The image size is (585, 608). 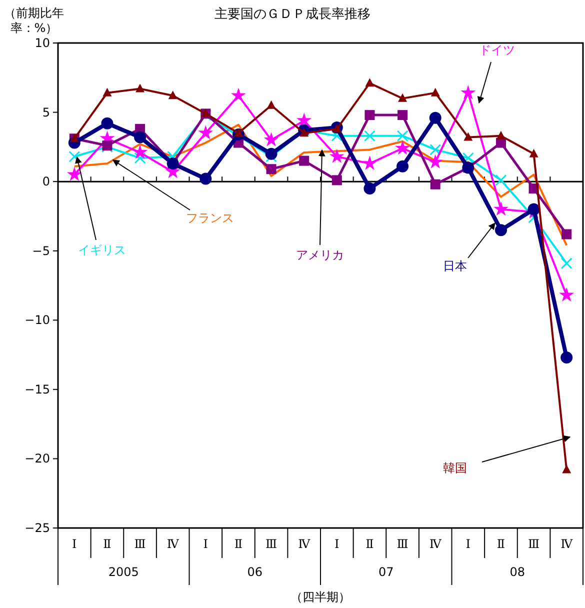 What do you see at coordinates (46, 112) in the screenshot?
I see `y-tick-label: 5` at bounding box center [46, 112].